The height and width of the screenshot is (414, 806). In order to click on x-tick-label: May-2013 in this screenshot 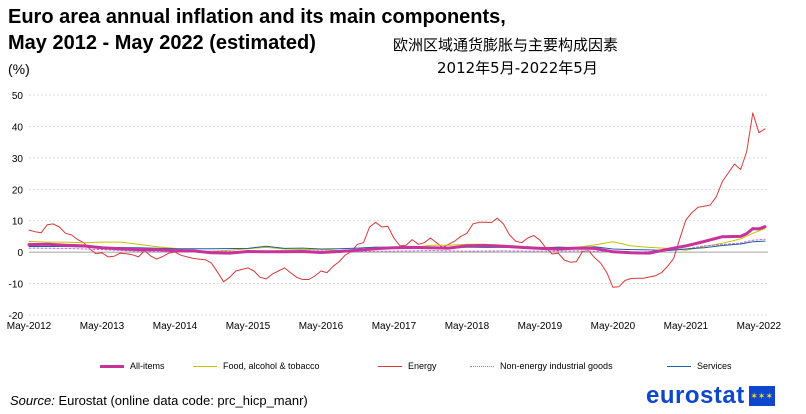, I will do `click(102, 326)`.